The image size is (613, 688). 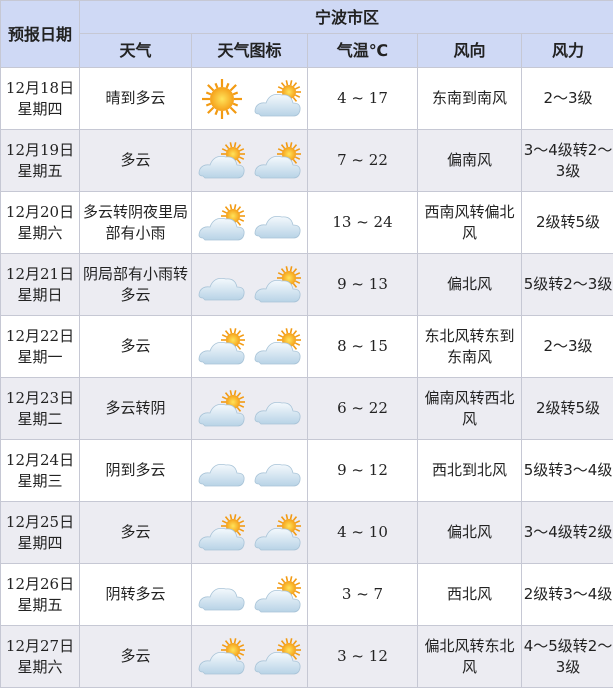 What do you see at coordinates (40, 646) in the screenshot?
I see `date: 12月27日` at bounding box center [40, 646].